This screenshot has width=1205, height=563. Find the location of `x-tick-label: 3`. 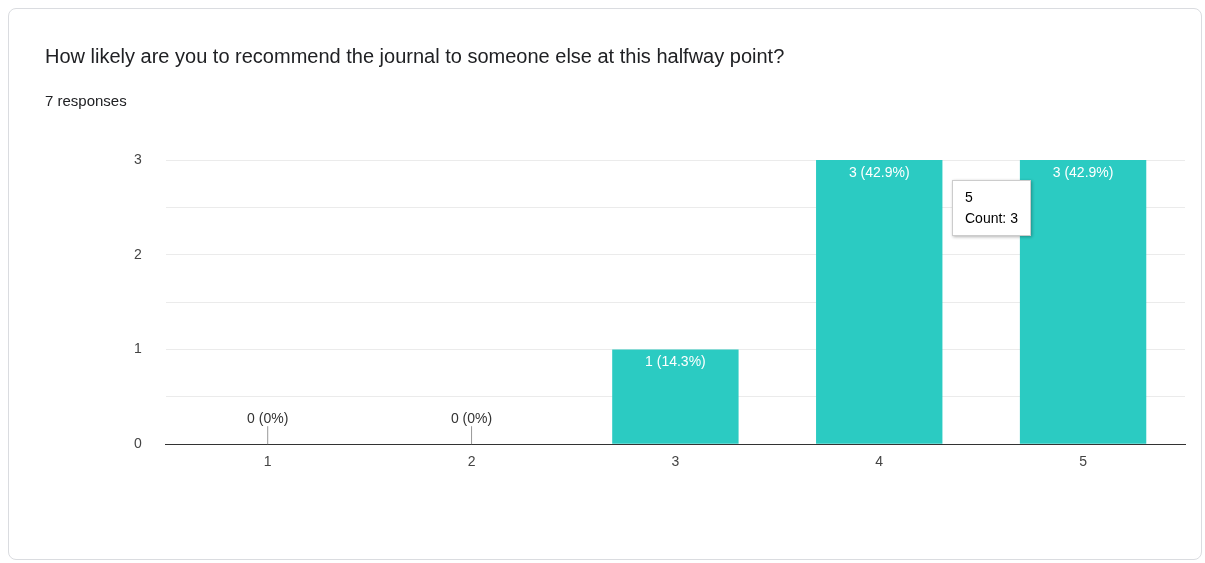

x-tick-label: 3 is located at coordinates (675, 461).